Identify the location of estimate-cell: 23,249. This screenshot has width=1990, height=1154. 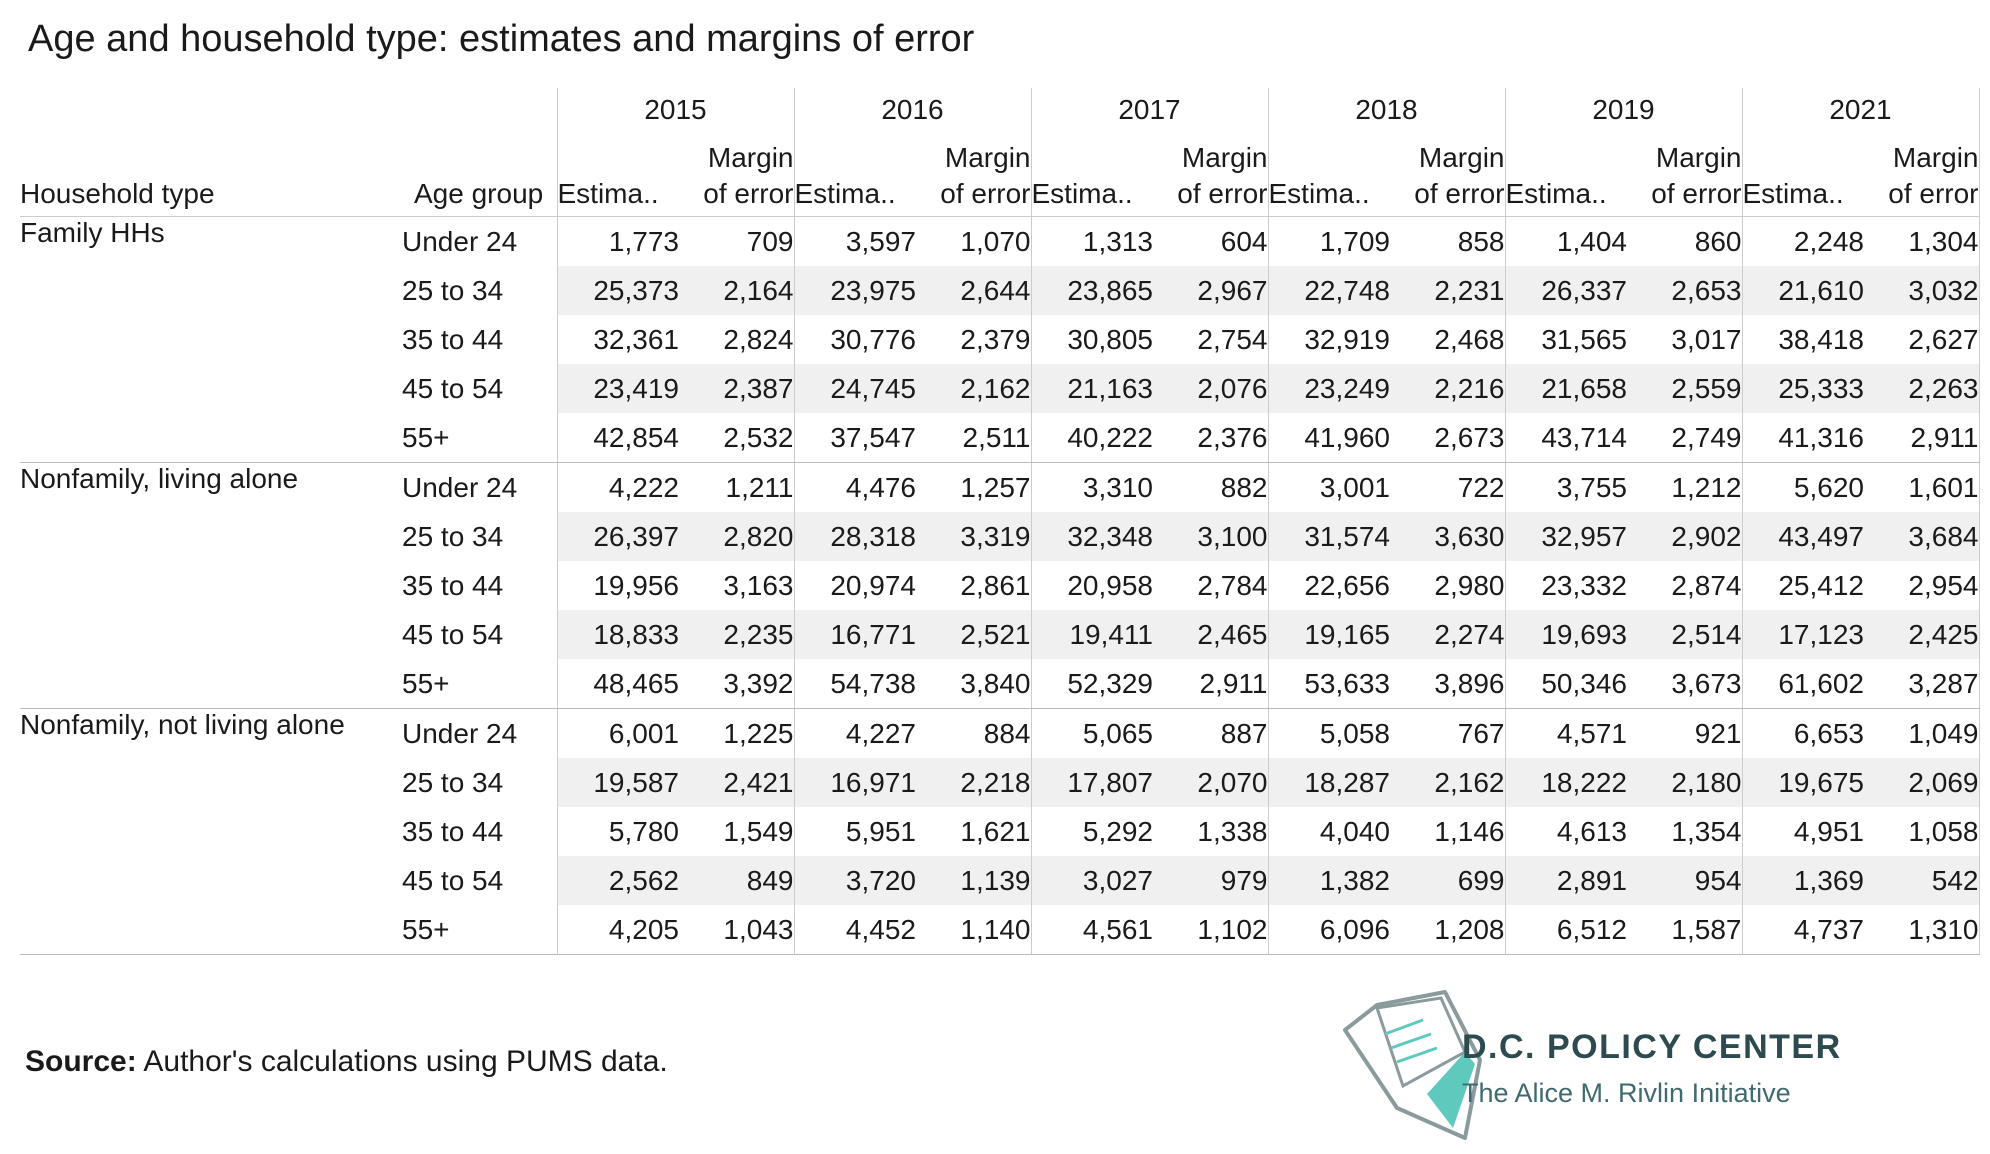
(1328, 388).